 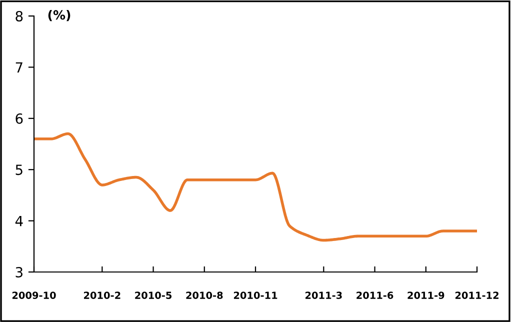 I want to click on x-tick-label: 2011-3, so click(x=323, y=295).